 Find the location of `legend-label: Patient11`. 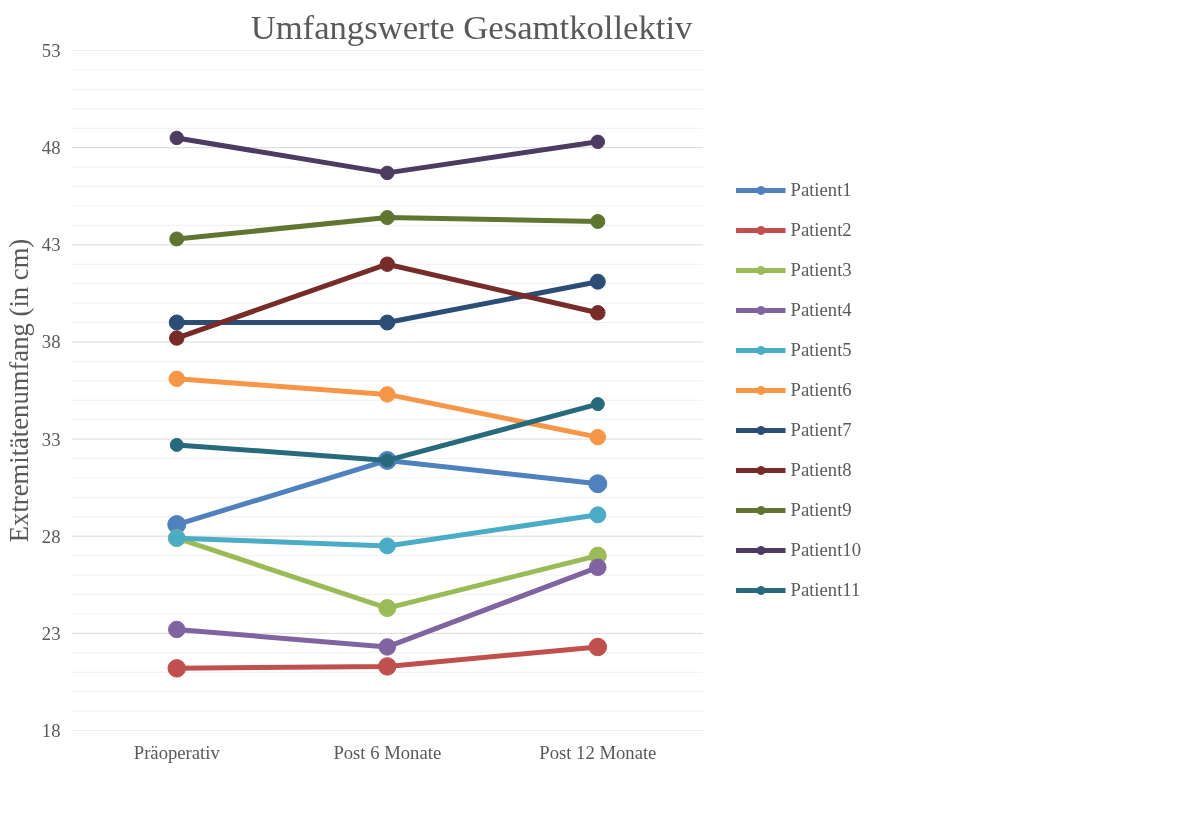

legend-label: Patient11 is located at coordinates (825, 590).